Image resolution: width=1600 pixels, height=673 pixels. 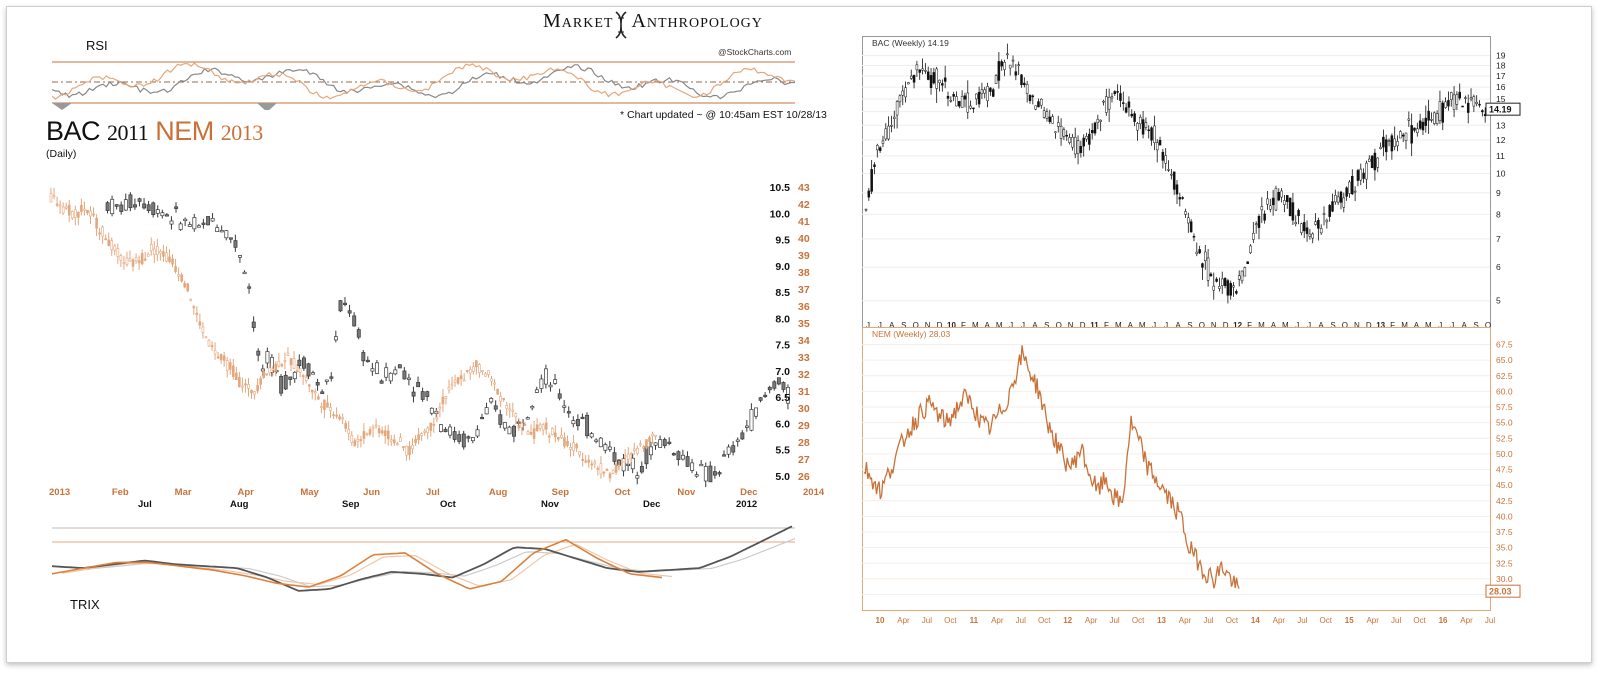 What do you see at coordinates (1326, 620) in the screenshot?
I see `nem-weekly-x-tick: Oct` at bounding box center [1326, 620].